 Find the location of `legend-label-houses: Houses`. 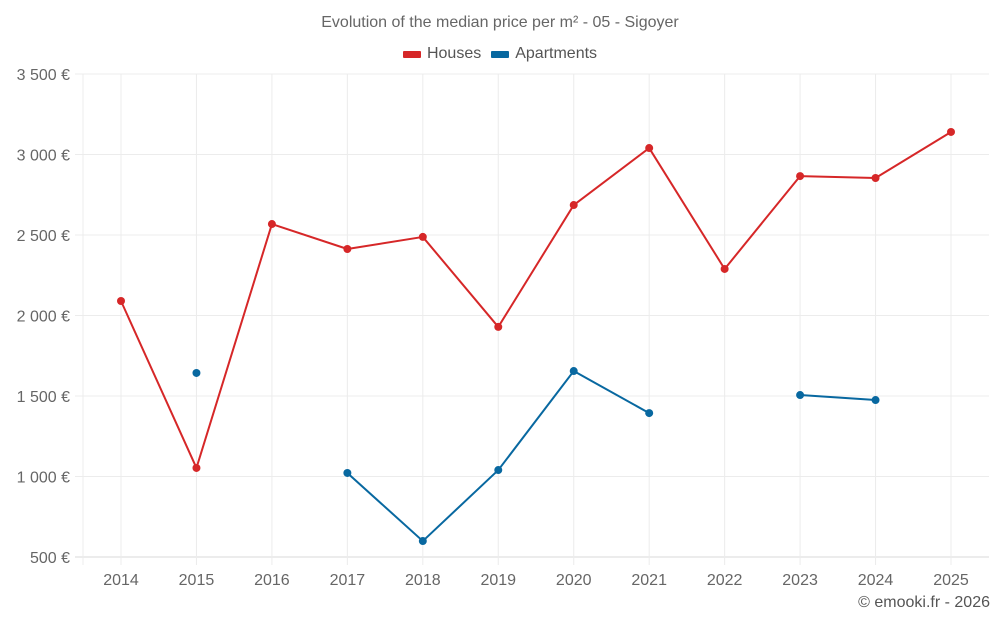

legend-label-houses: Houses is located at coordinates (454, 53).